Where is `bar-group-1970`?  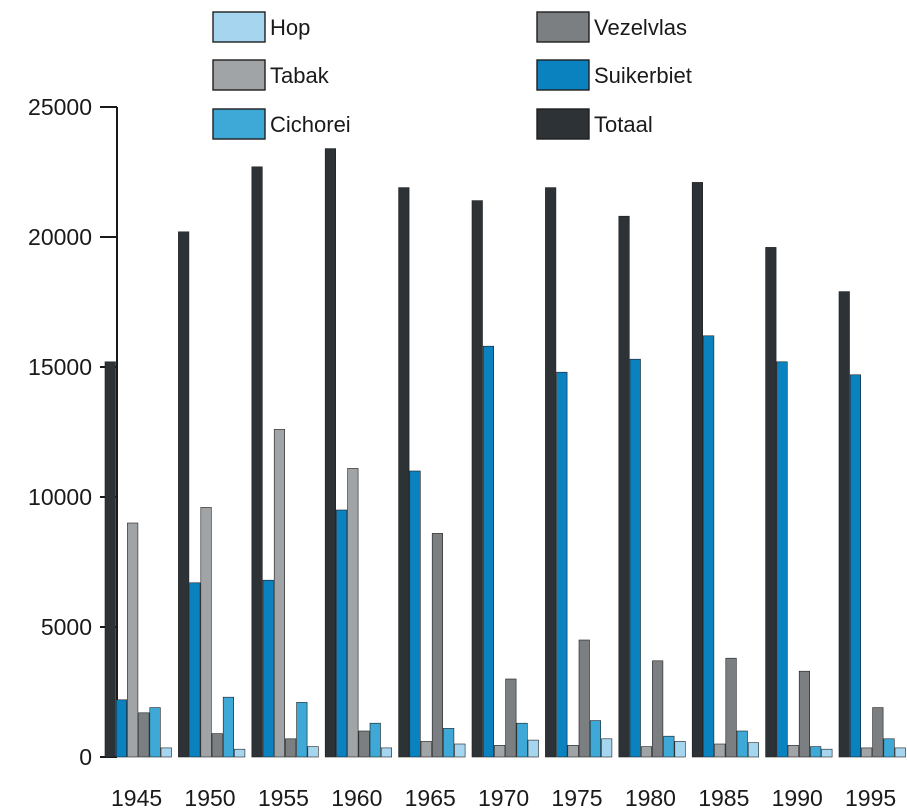 bar-group-1970 is located at coordinates (505, 479).